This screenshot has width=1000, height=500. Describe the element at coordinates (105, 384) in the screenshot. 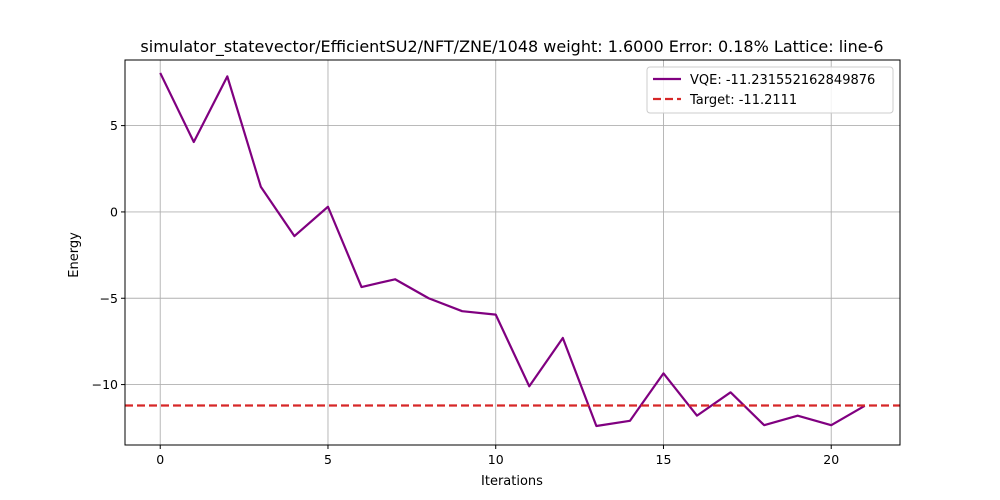

I see `y-tick-label: −10` at that location.